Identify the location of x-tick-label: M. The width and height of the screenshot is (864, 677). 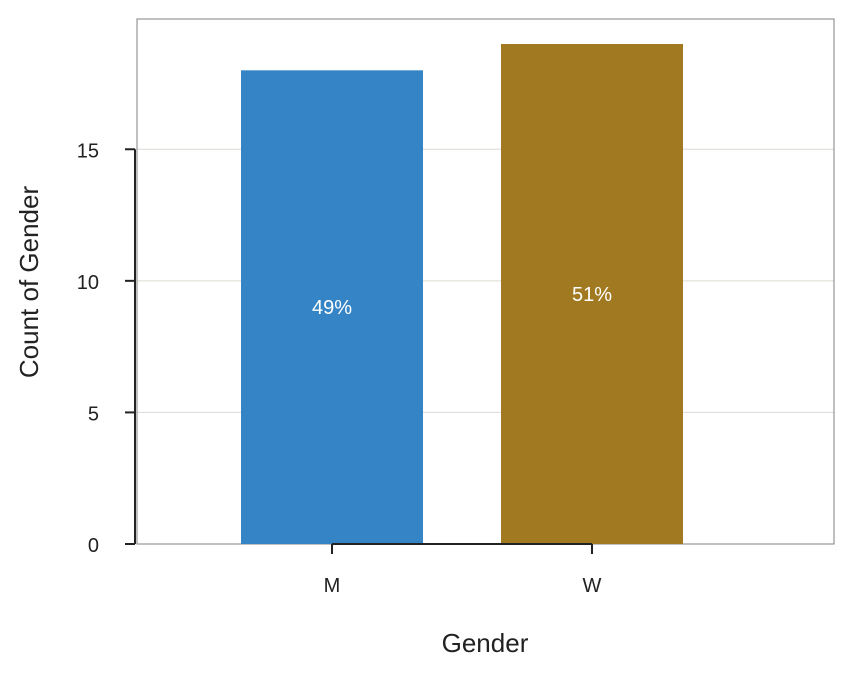
(332, 586).